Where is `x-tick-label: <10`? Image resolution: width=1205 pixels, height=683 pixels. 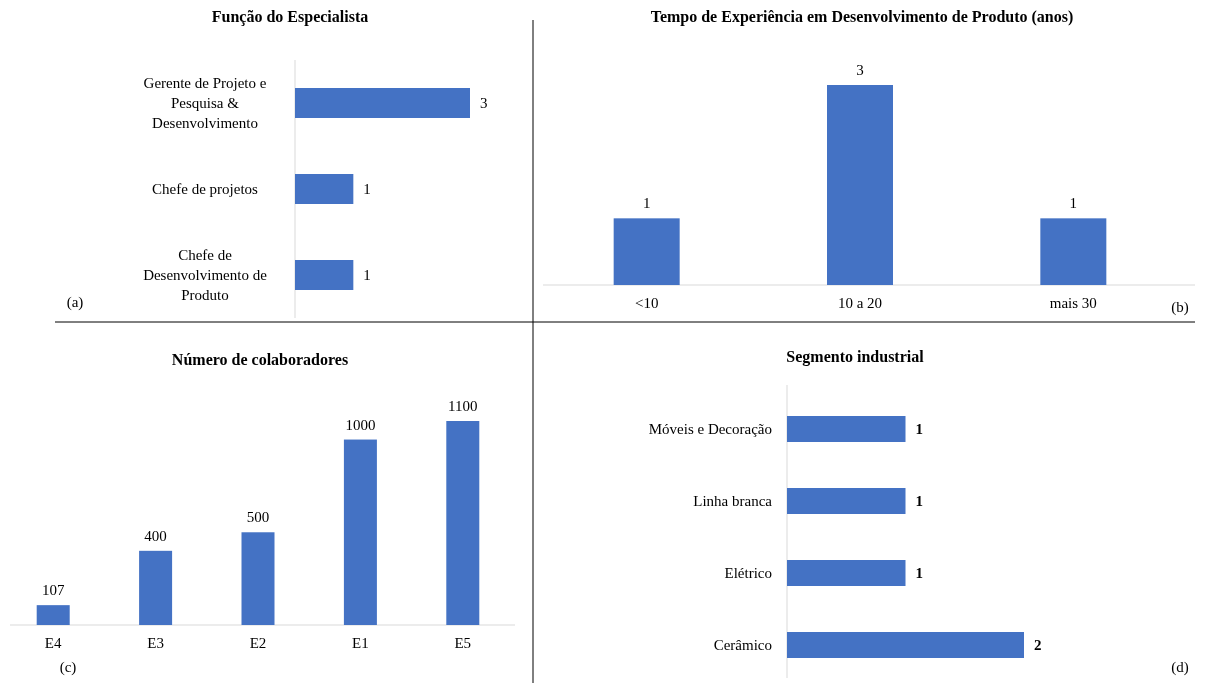
x-tick-label: <10 is located at coordinates (646, 303).